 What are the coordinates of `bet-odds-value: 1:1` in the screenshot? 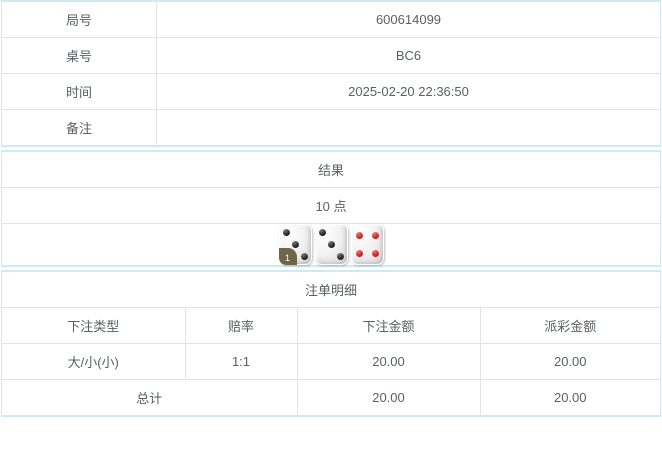 It's located at (241, 361).